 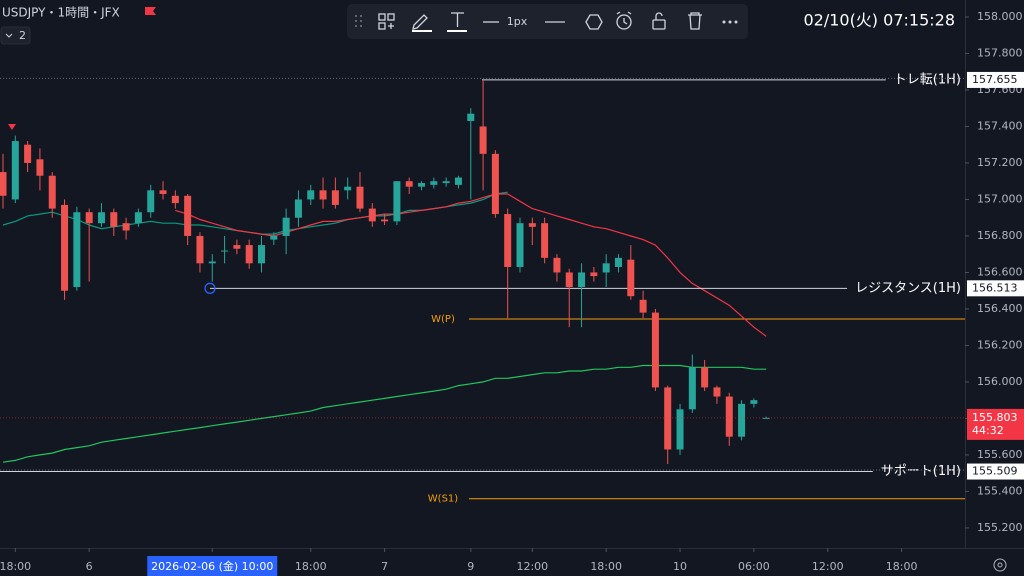 I want to click on x-tick-label: 10, so click(x=680, y=566).